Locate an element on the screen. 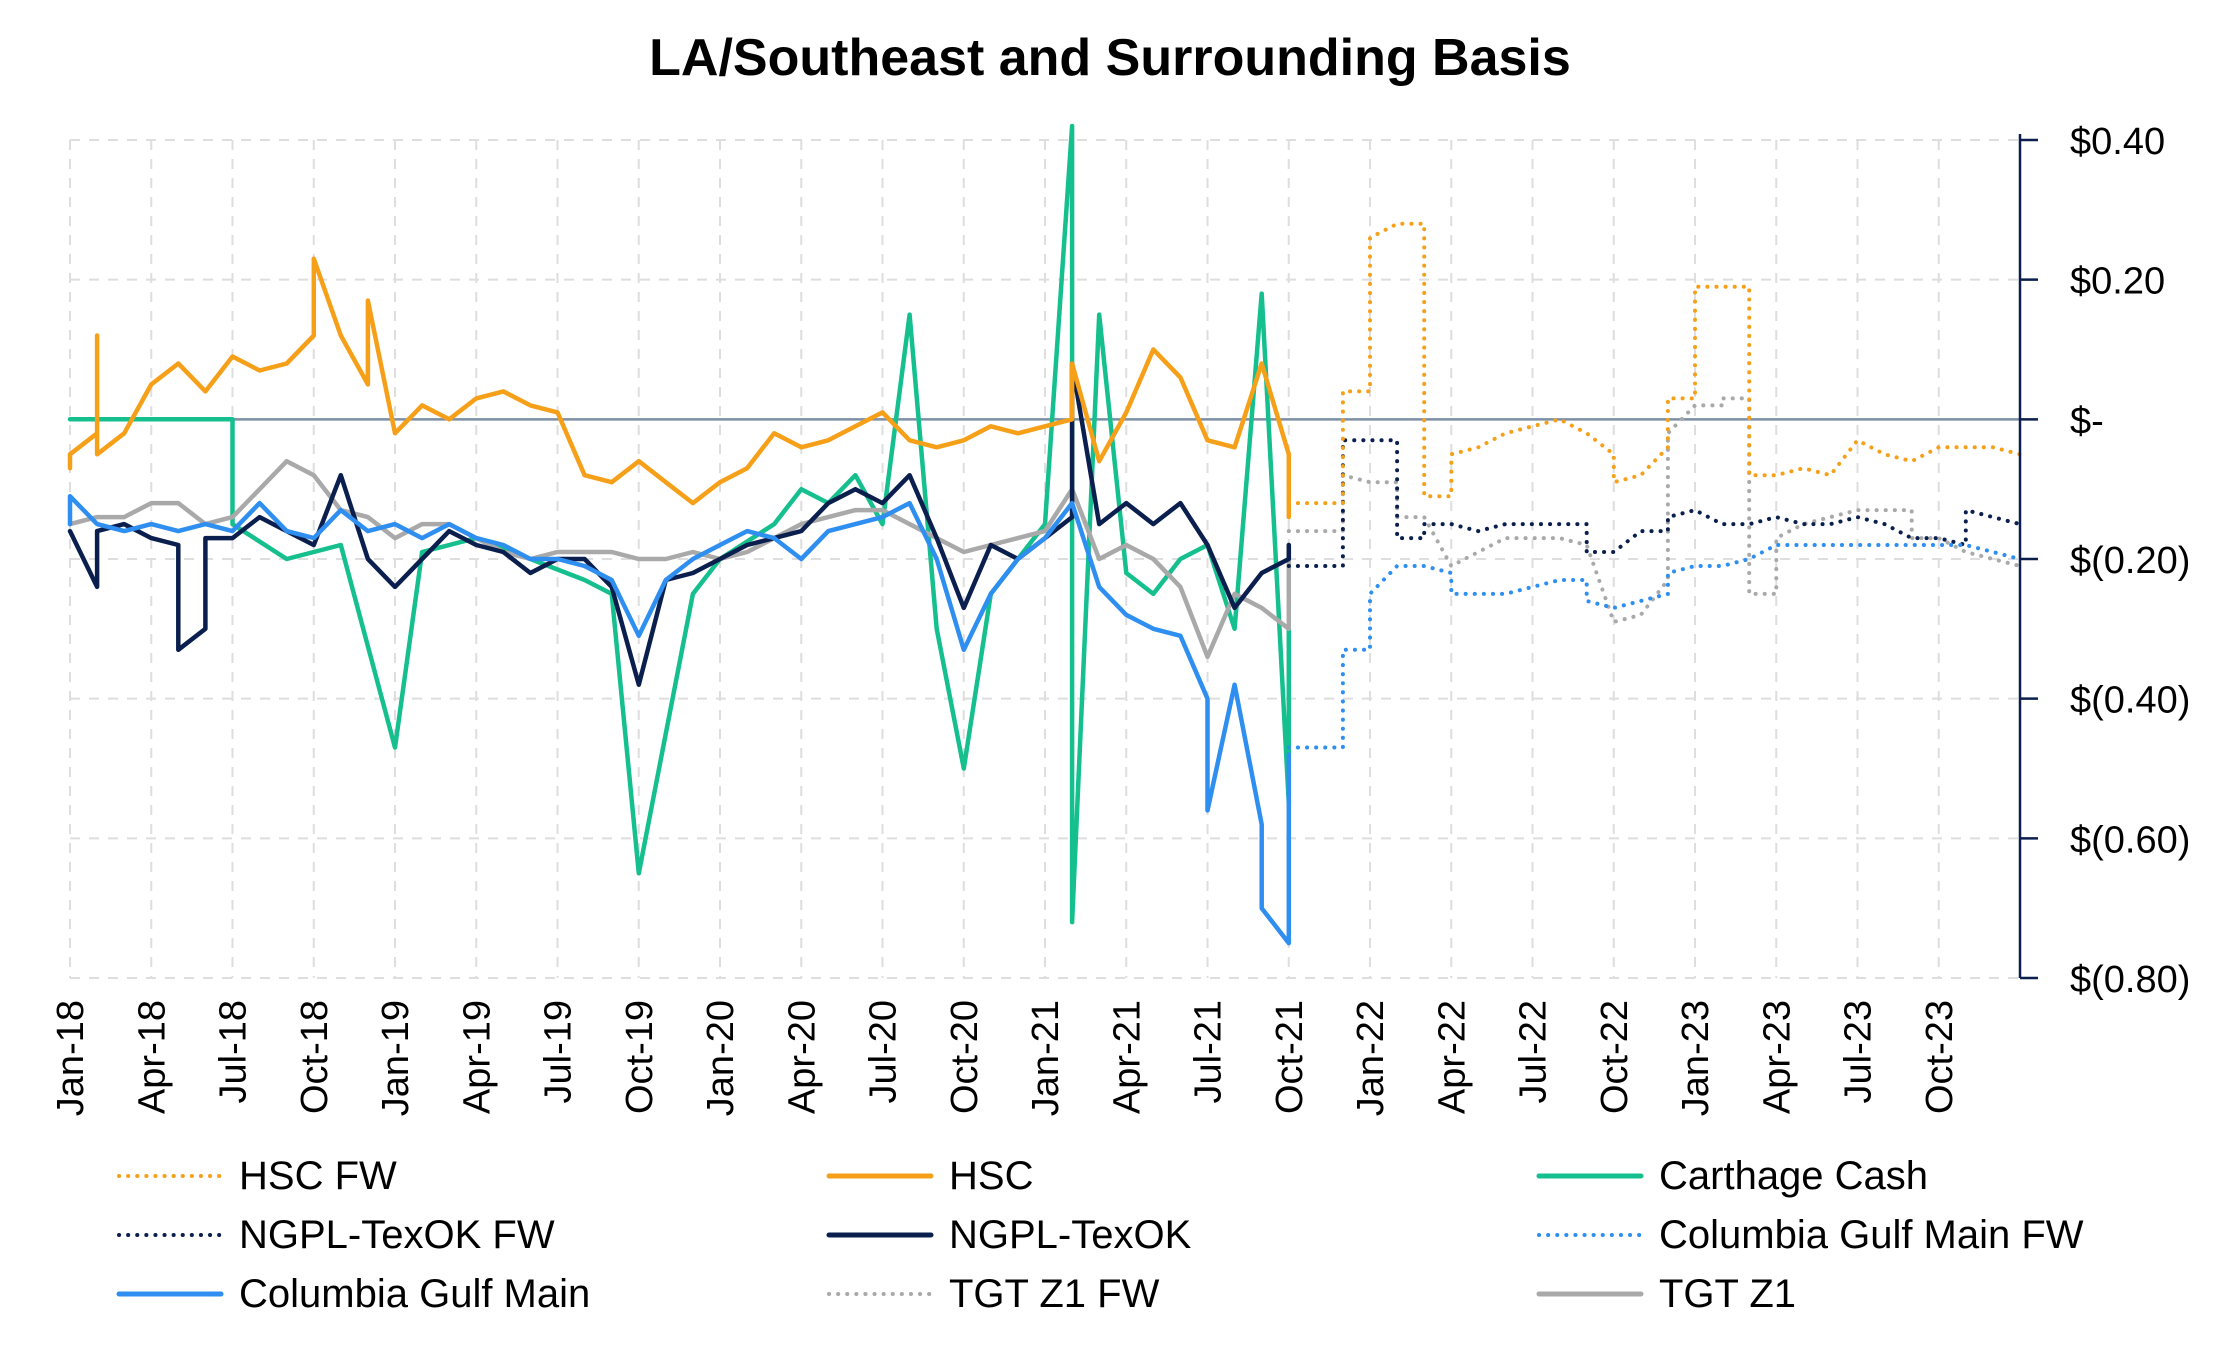 This screenshot has width=2220, height=1350. y-tick-label: $- is located at coordinates (2087, 421).